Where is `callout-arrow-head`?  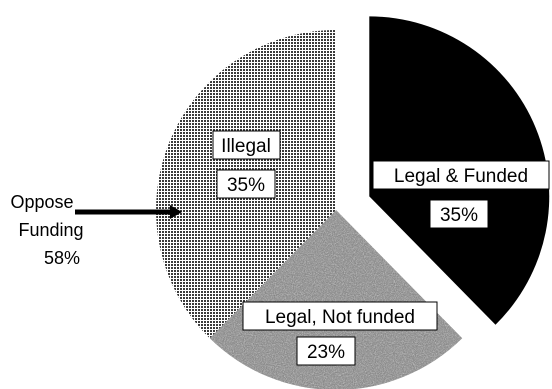
callout-arrow-head is located at coordinates (176, 212).